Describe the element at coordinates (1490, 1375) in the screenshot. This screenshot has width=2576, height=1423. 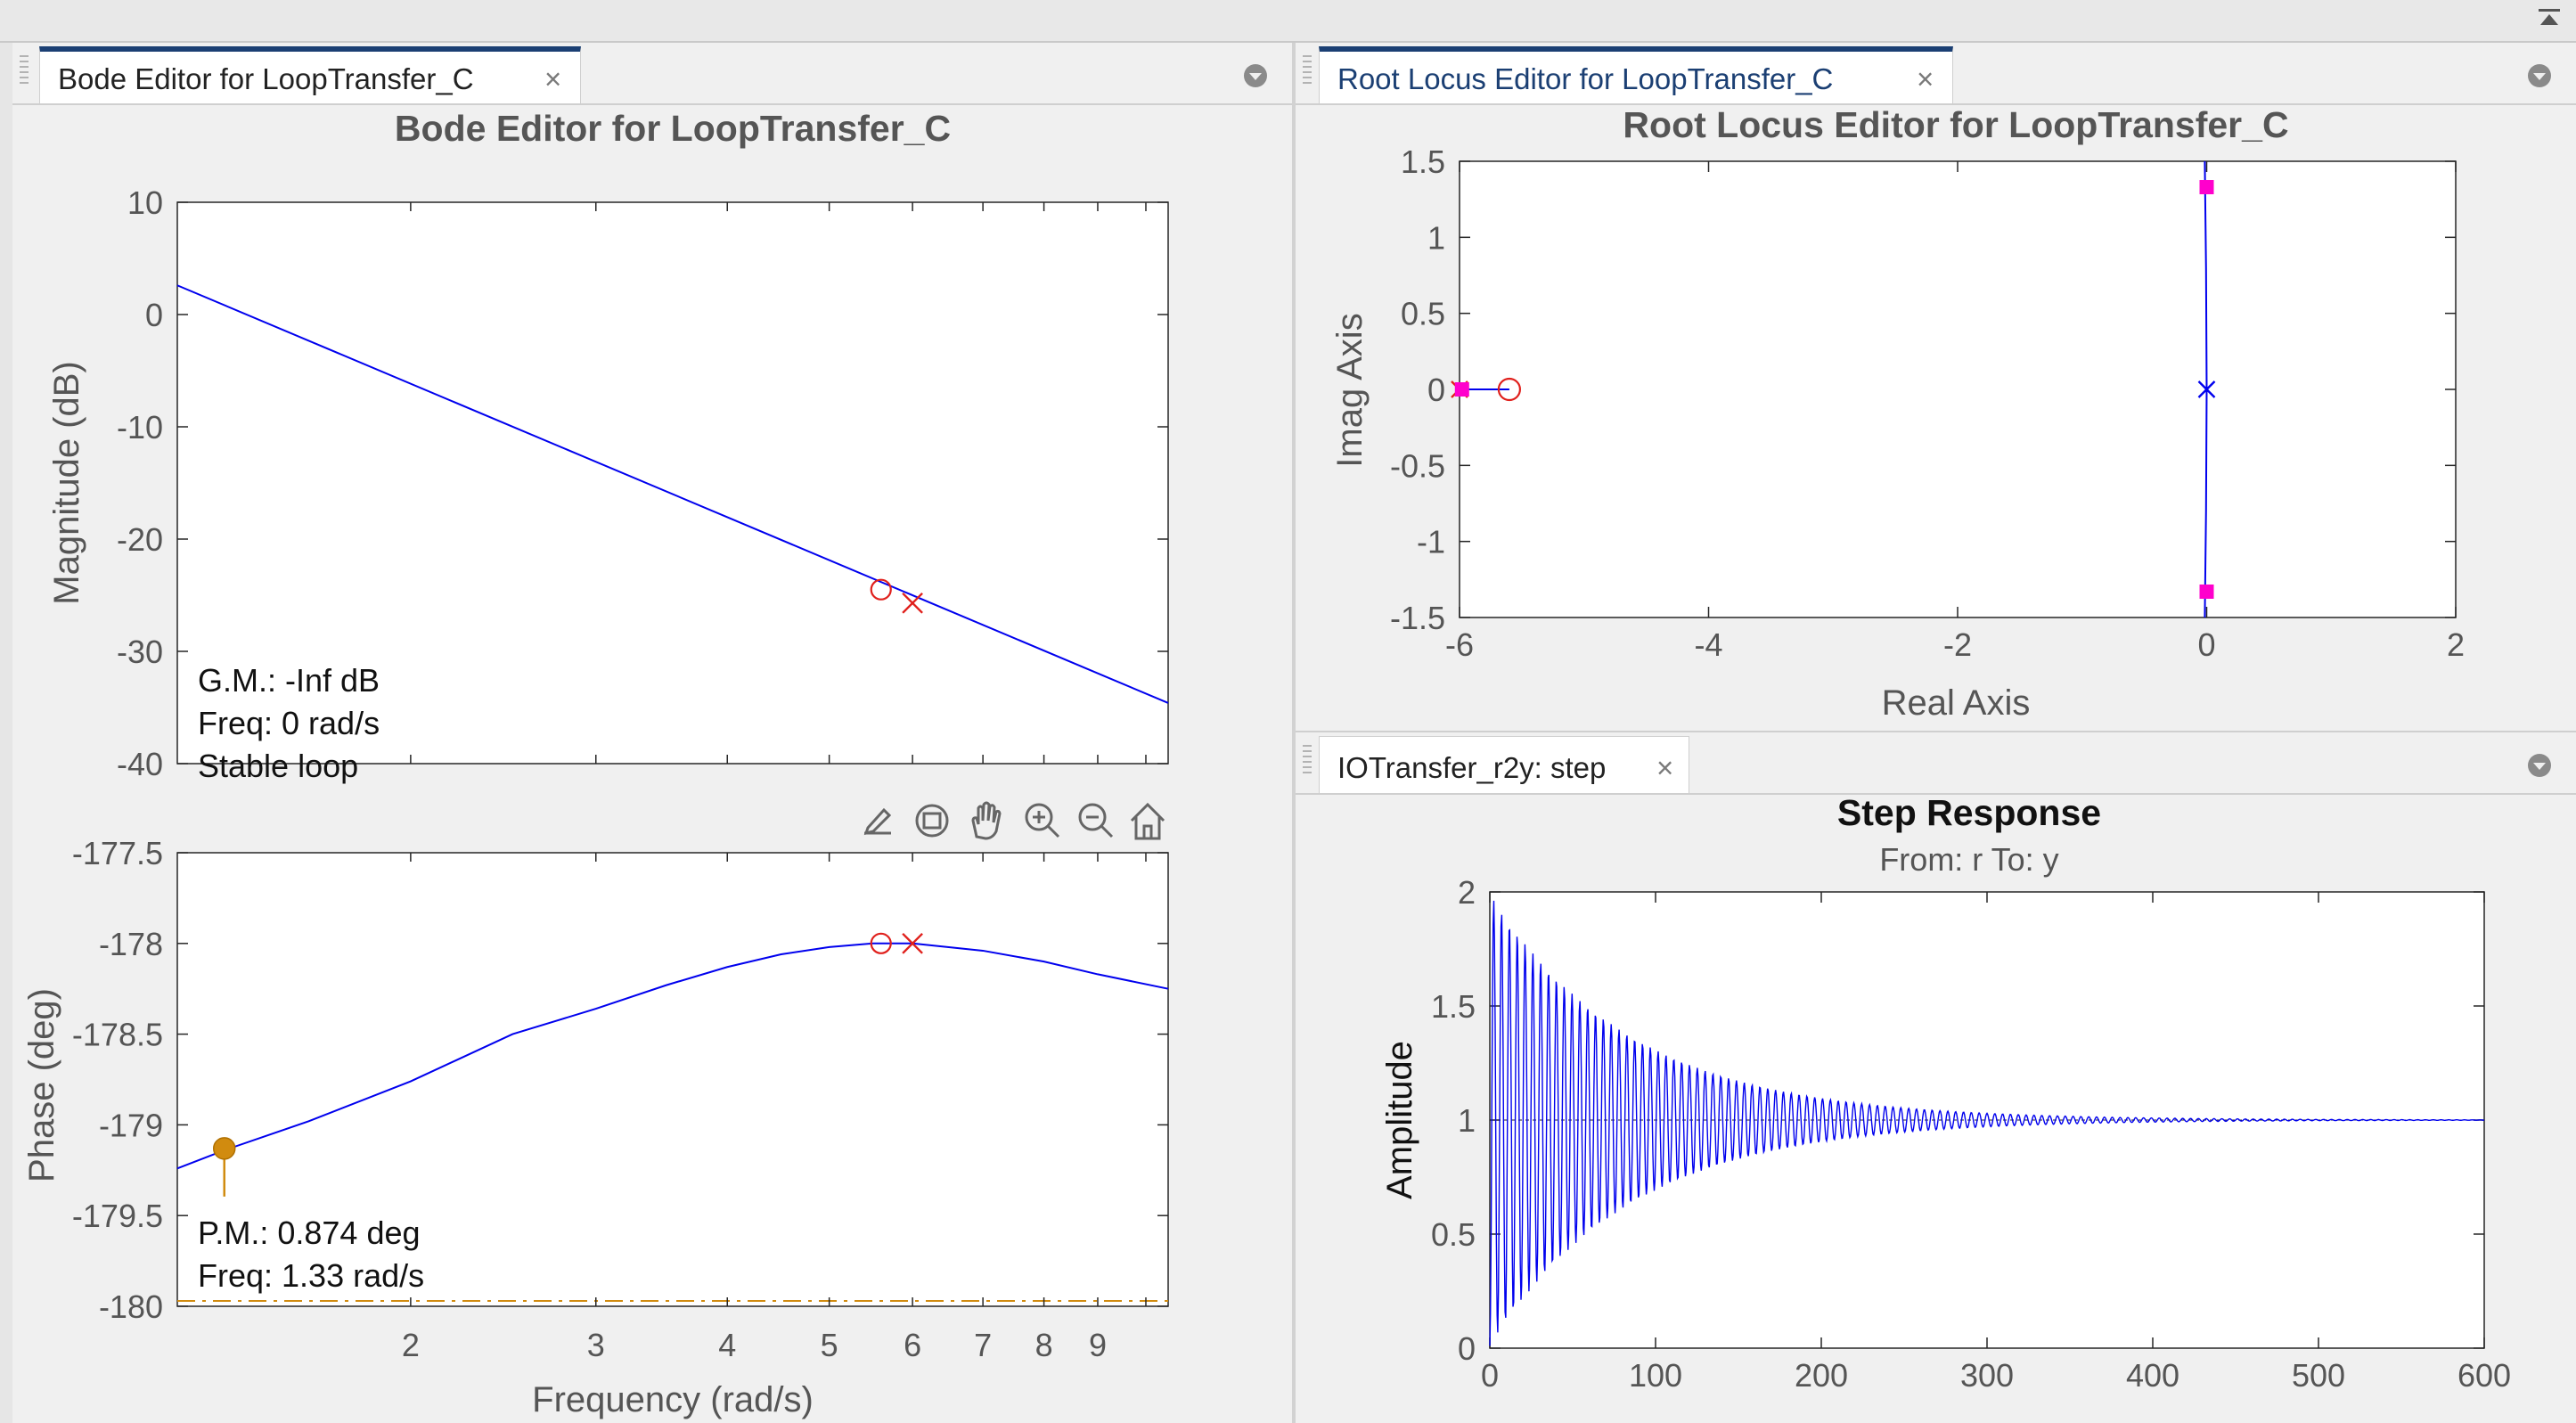
I see `time-tick-label: 0` at that location.